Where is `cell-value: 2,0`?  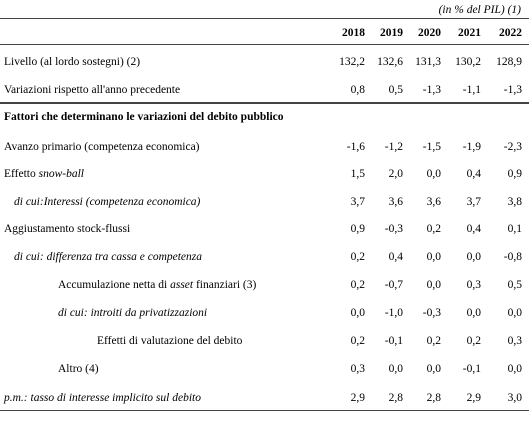
cell-value: 2,0 is located at coordinates (395, 174).